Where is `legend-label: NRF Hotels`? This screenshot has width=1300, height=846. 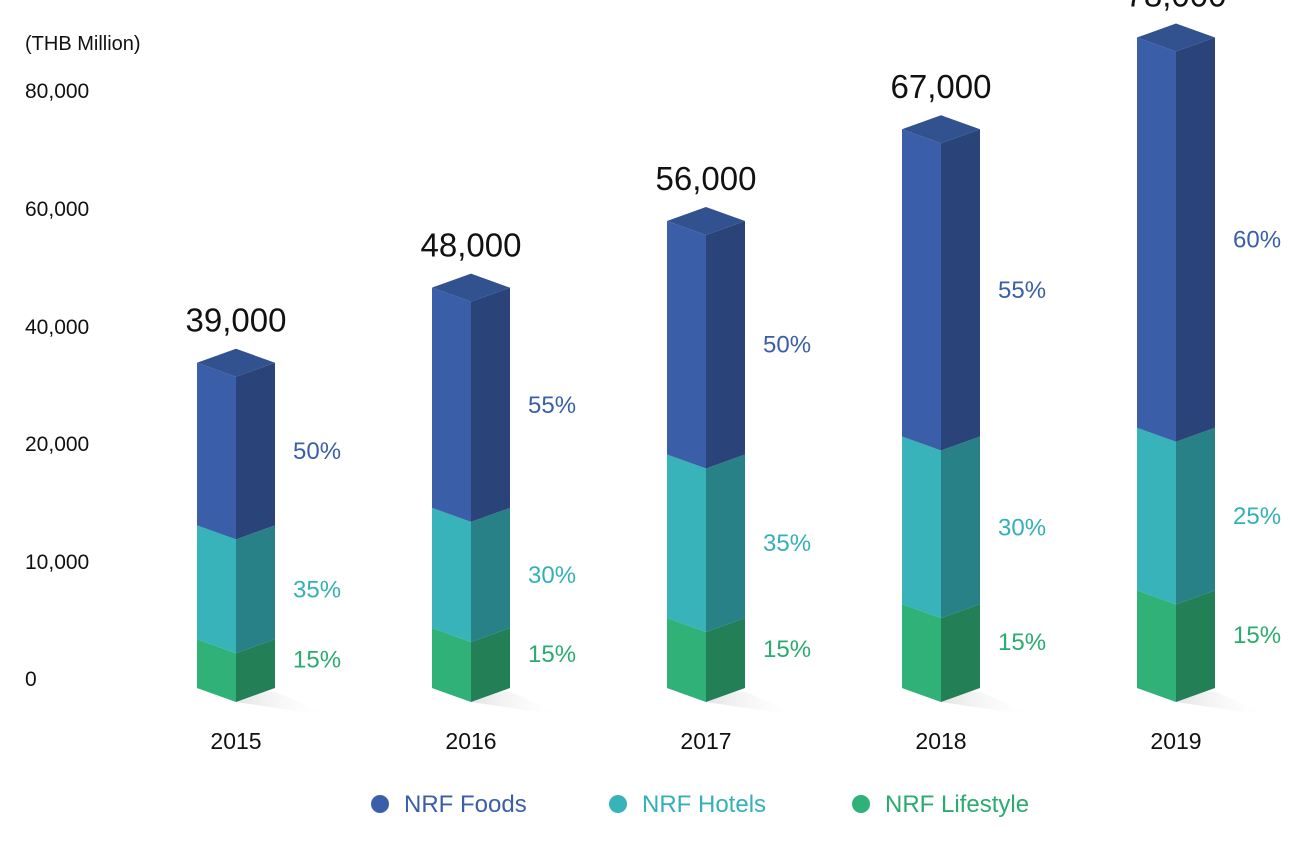
legend-label: NRF Hotels is located at coordinates (704, 804).